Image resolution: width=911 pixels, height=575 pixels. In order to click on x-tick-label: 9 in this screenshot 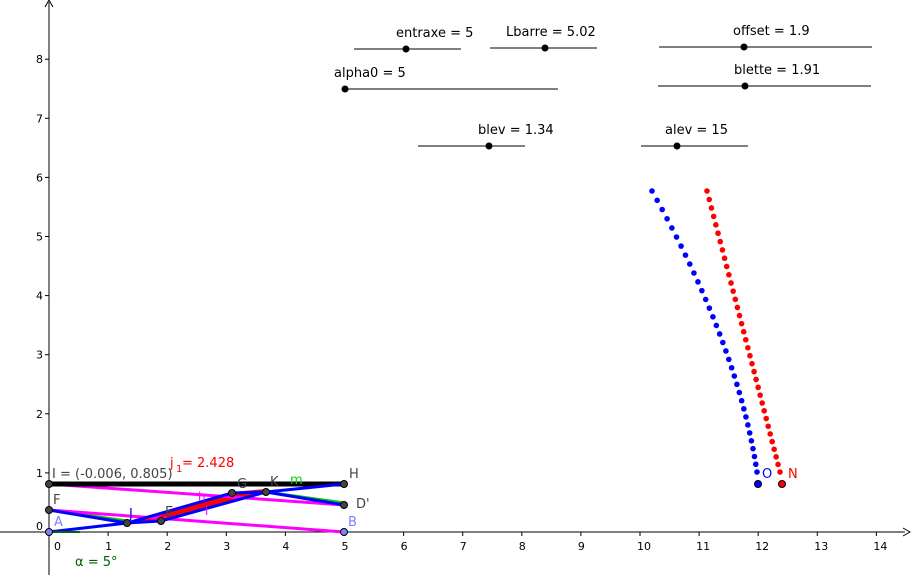, I will do `click(581, 546)`.